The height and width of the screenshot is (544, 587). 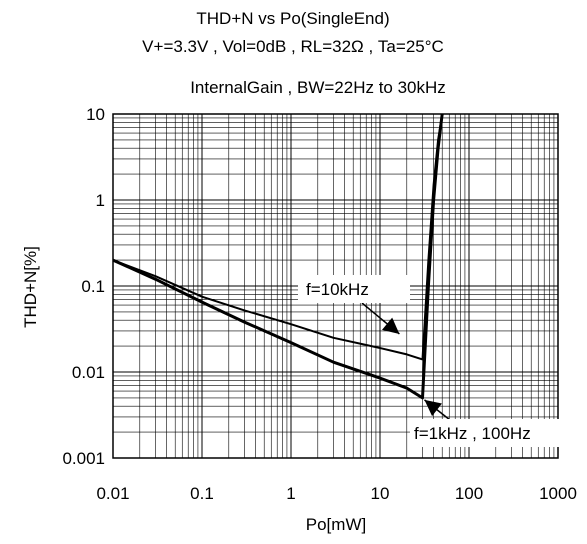 What do you see at coordinates (318, 87) in the screenshot?
I see `chart-title-line-3: InternalGain , BW=22Hz to 30kHz` at bounding box center [318, 87].